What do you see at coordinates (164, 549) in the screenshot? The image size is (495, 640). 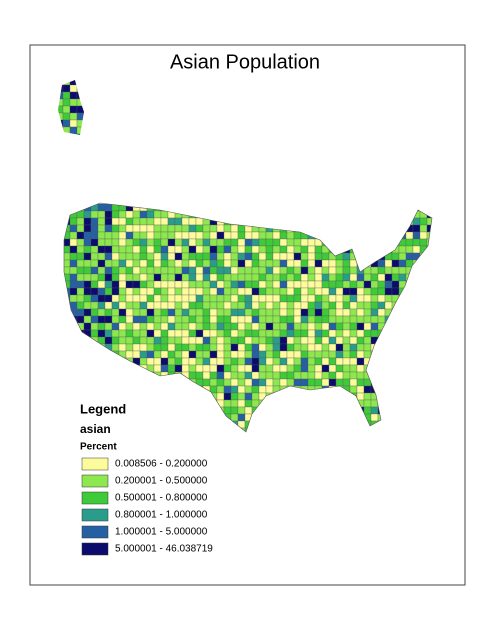 I see `legend-label: 5.000001 - 46.038719` at bounding box center [164, 549].